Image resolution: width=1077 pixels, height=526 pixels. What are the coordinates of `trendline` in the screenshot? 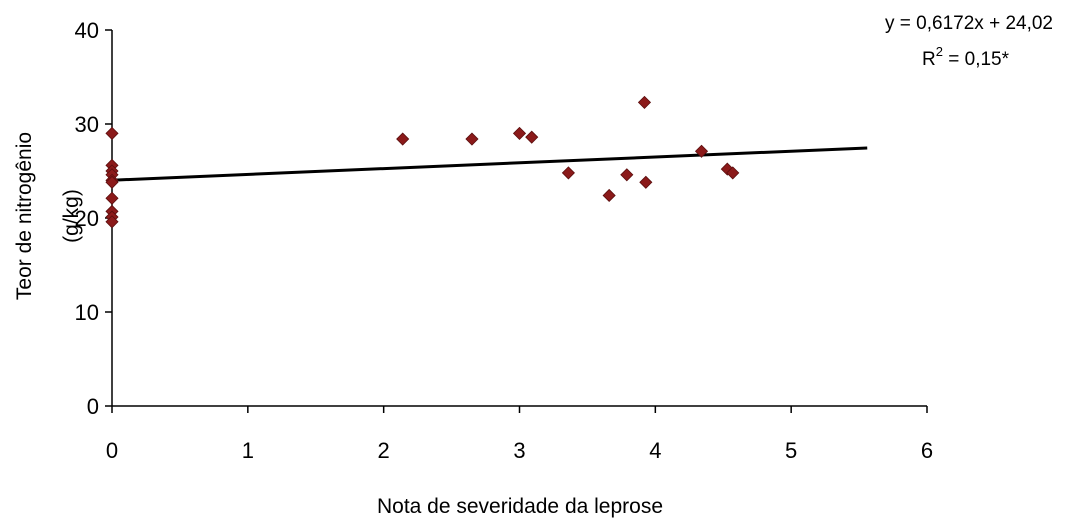 It's located at (489, 164).